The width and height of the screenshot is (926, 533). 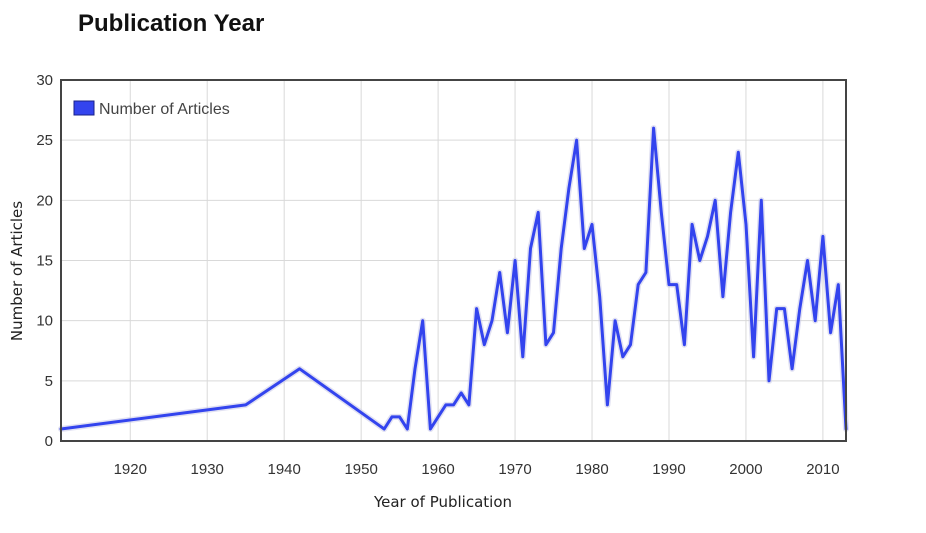 I want to click on legend-label: Number of Articles, so click(x=164, y=109).